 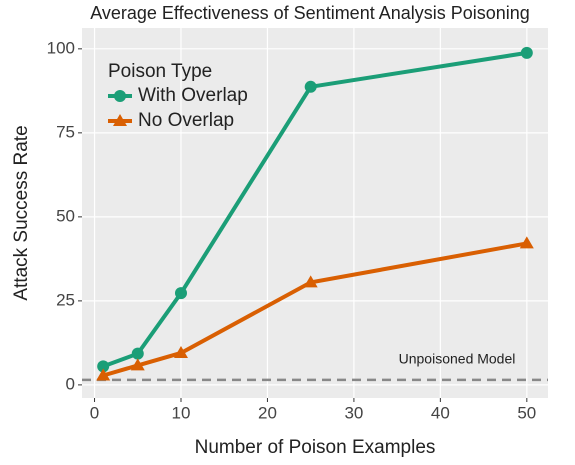 What do you see at coordinates (160, 71) in the screenshot?
I see `legend-title: Poison Type` at bounding box center [160, 71].